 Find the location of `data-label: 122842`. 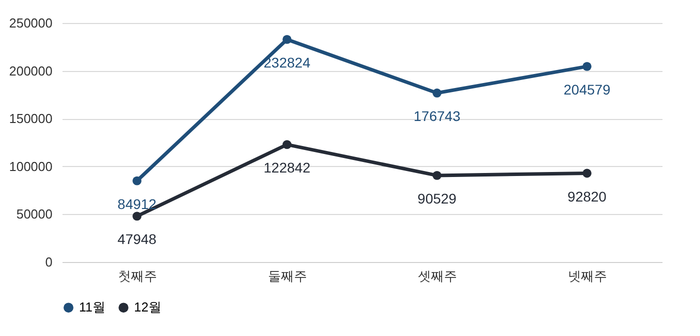

data-label: 122842 is located at coordinates (287, 168).